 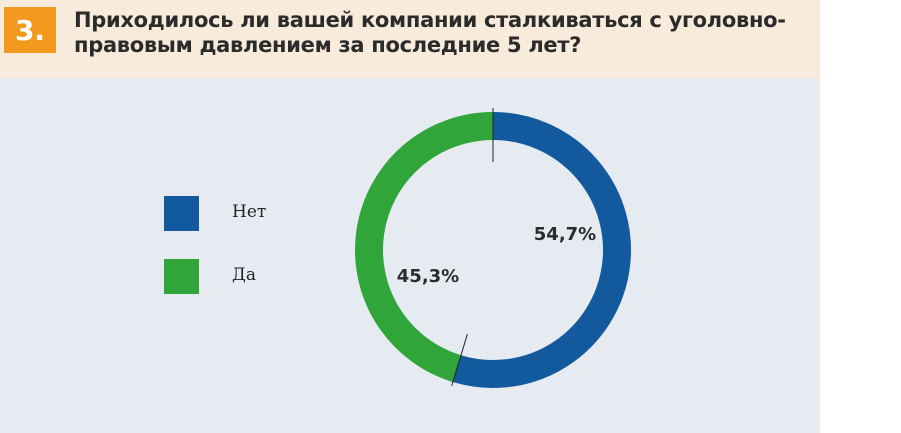 I want to click on question-number-badge: 3., so click(x=30, y=30).